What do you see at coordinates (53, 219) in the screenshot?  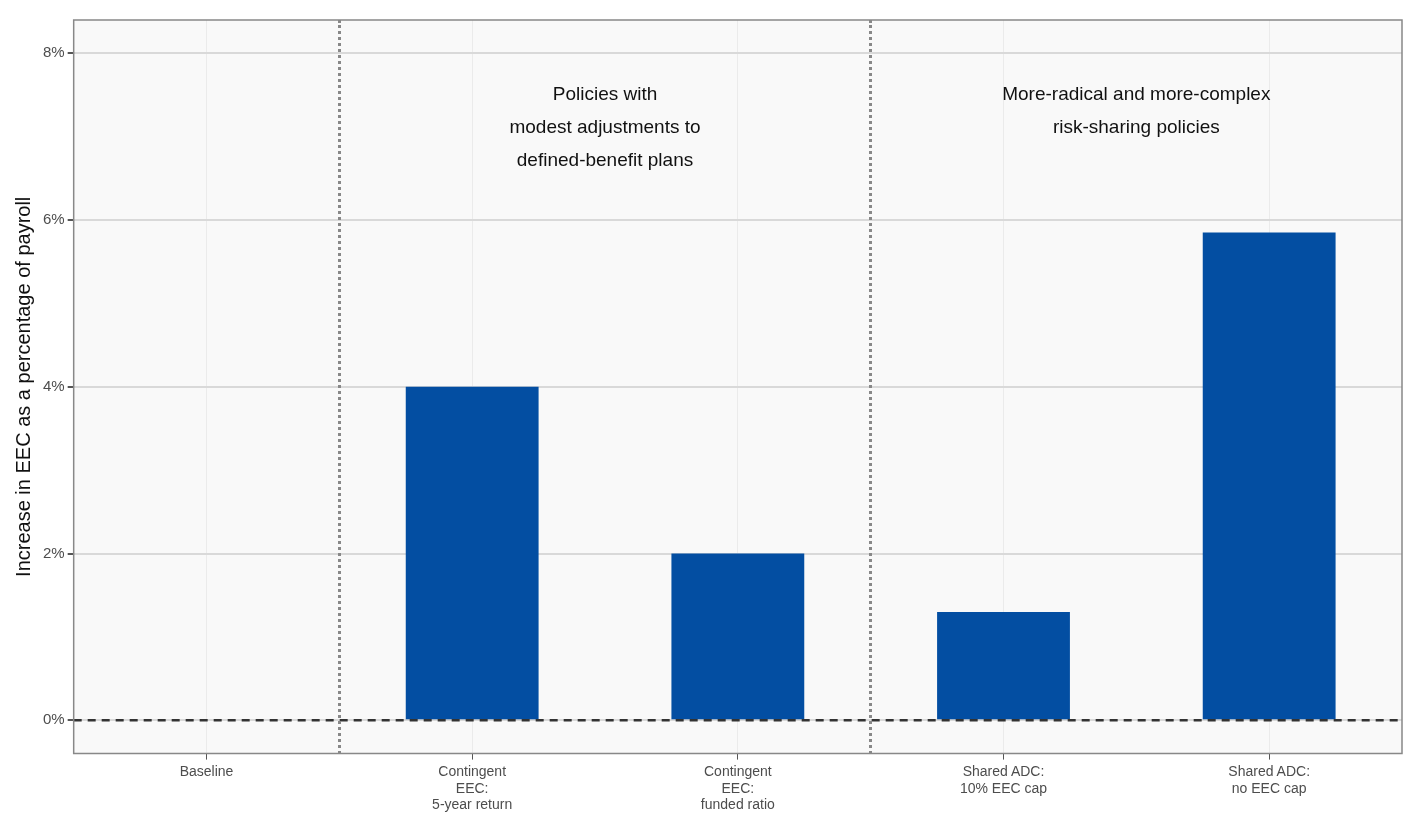 I see `y-tick-label: 6%` at bounding box center [53, 219].